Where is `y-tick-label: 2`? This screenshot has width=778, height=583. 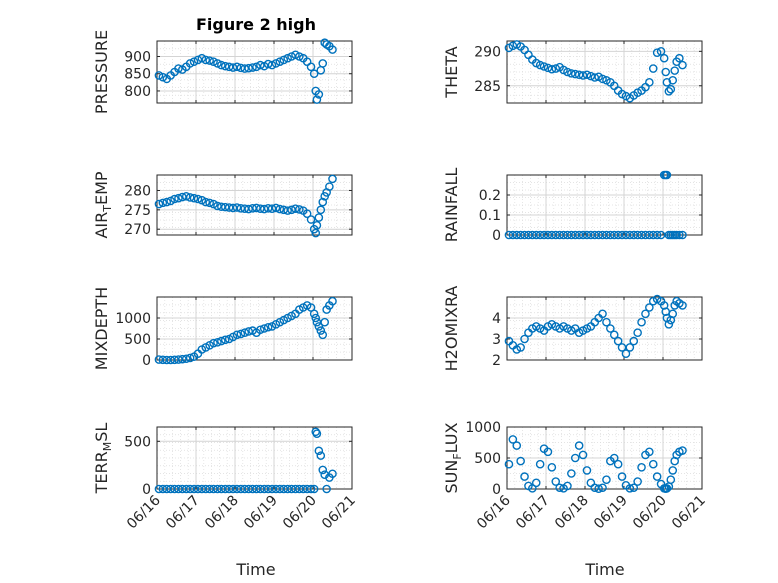 y-tick-label: 2 is located at coordinates (496, 361).